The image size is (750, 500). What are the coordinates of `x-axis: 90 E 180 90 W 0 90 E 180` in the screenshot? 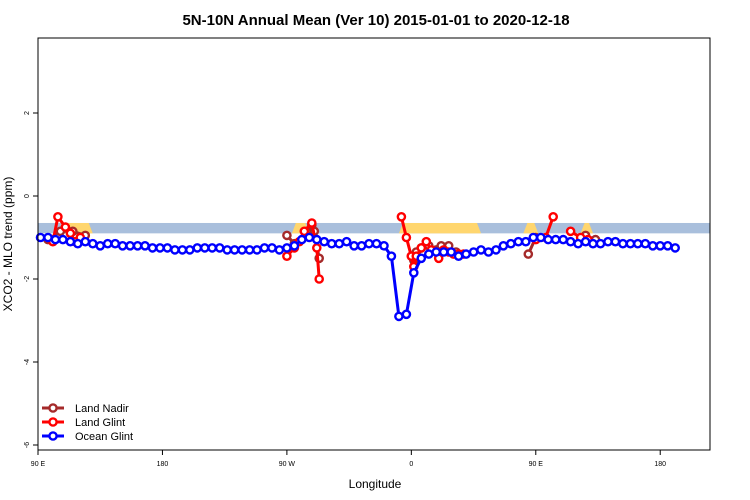 It's located at (348, 459).